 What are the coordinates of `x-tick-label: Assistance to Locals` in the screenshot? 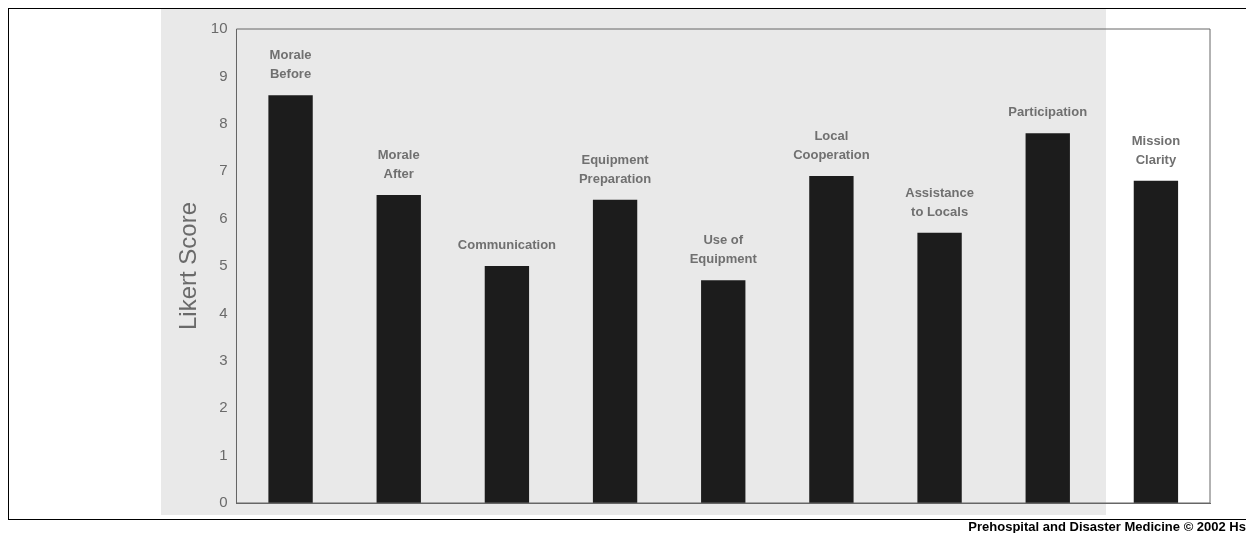 It's located at (939, 201).